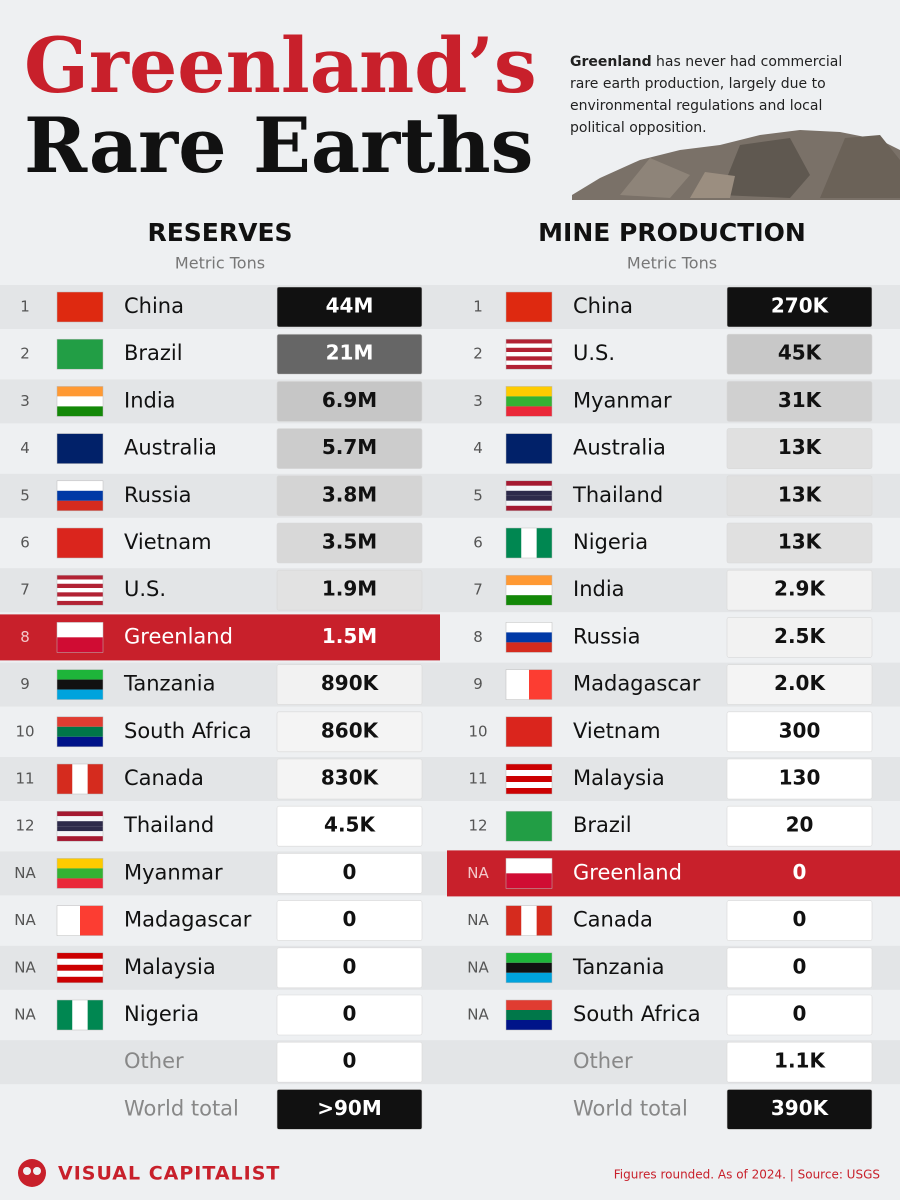 The height and width of the screenshot is (1200, 900). Describe the element at coordinates (150, 400) in the screenshot. I see `country: India` at that location.